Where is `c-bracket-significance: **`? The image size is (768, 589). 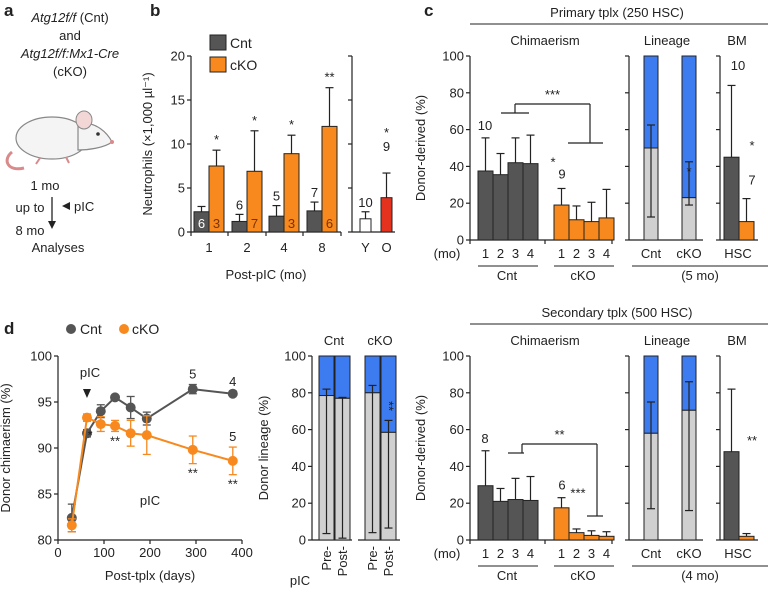
c-bracket-significance: ** is located at coordinates (559, 434).